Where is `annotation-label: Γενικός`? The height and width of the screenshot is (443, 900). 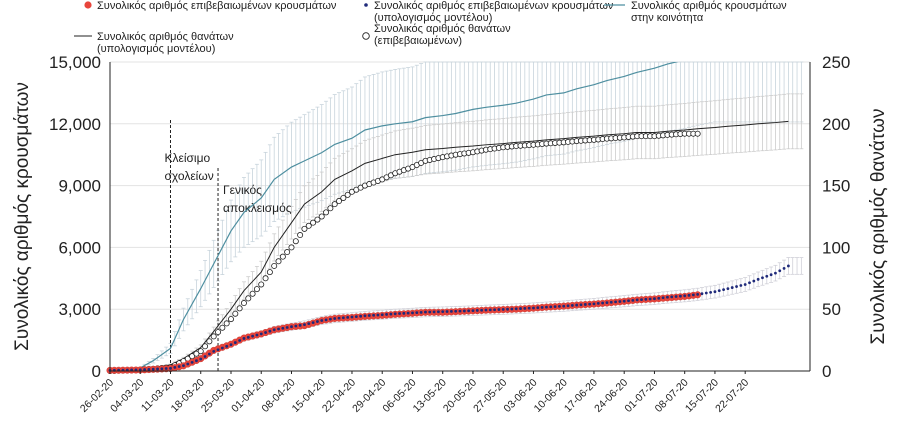
annotation-label: Γενικός is located at coordinates (242, 190).